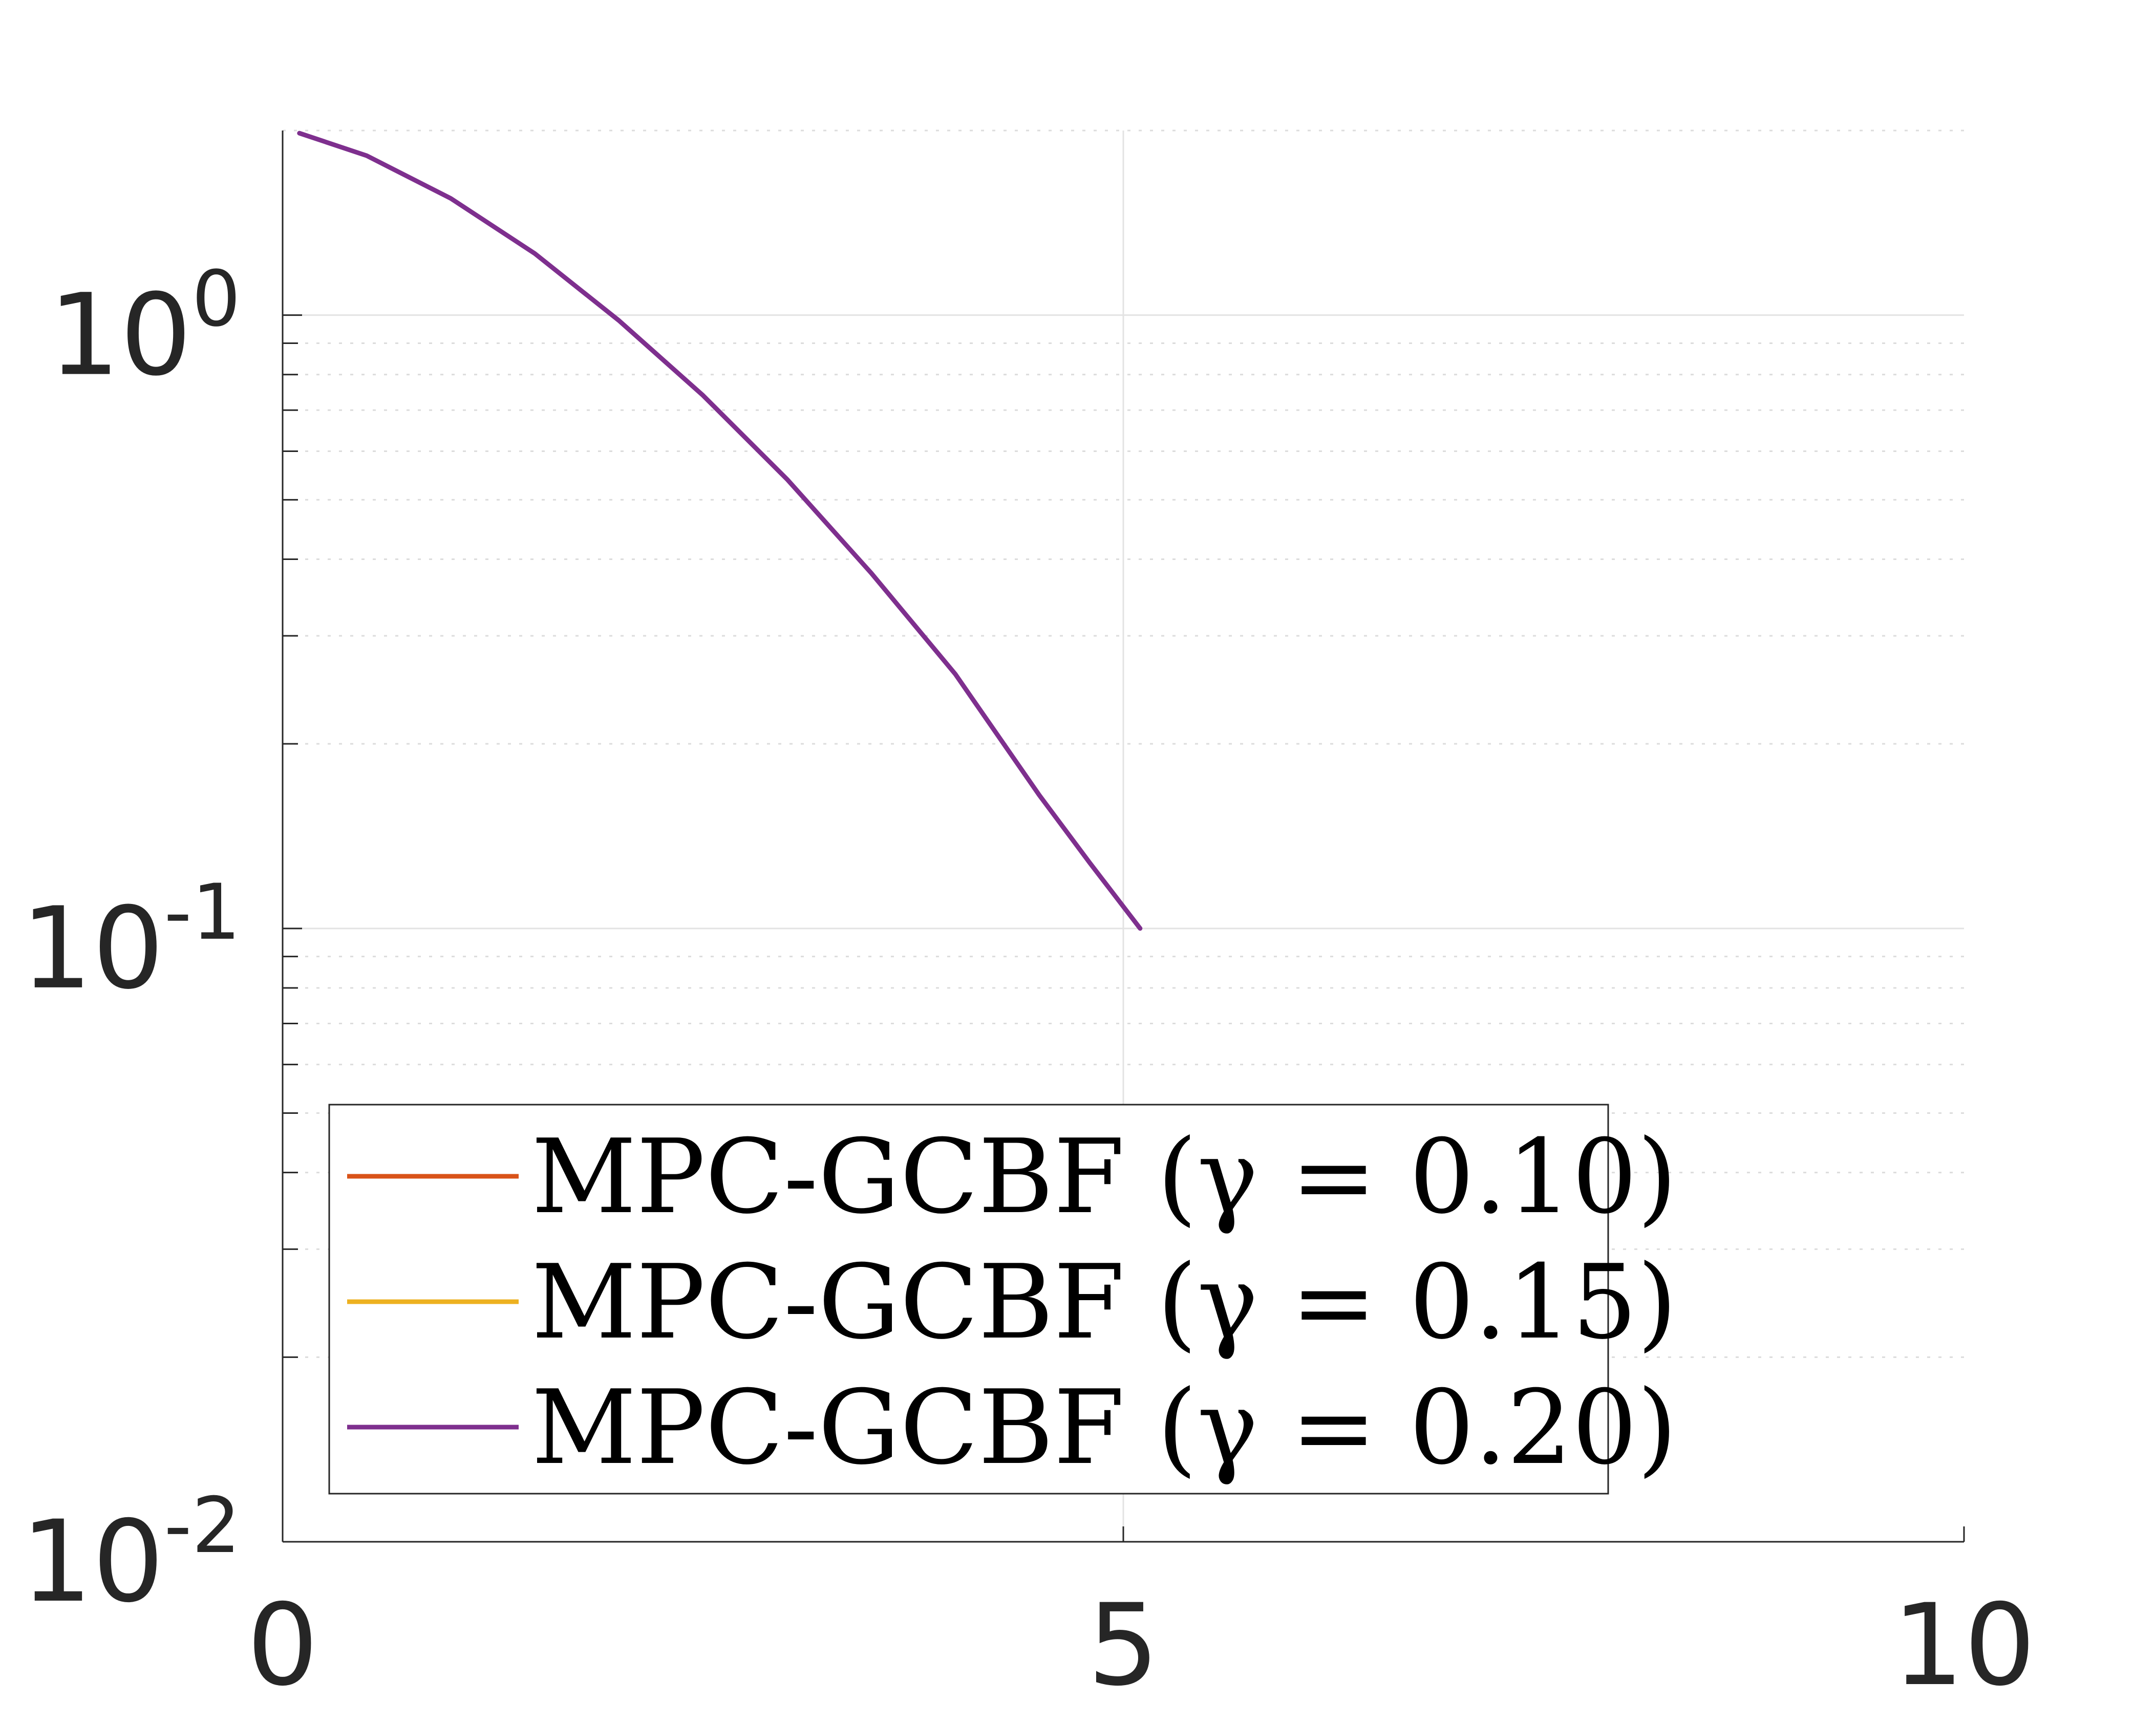 The height and width of the screenshot is (1724, 2156). I want to click on y-tick-labels: 10⁻² 10⁻¹ 10⁰, so click(130, 941).